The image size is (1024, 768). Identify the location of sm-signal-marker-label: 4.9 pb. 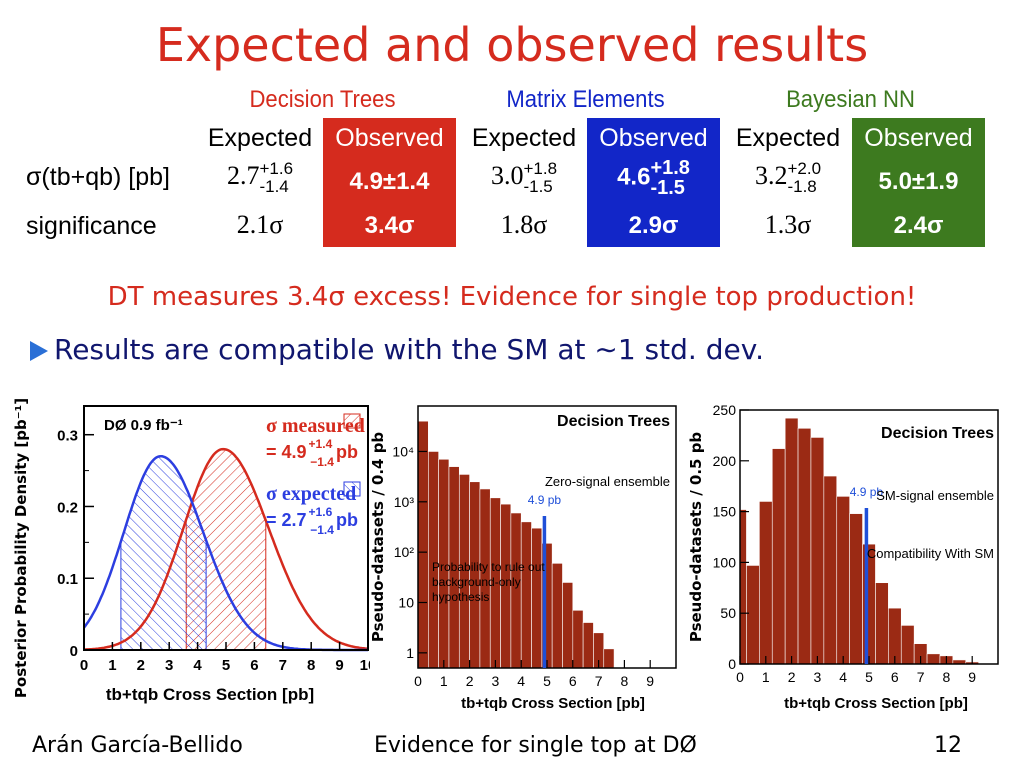
(867, 492).